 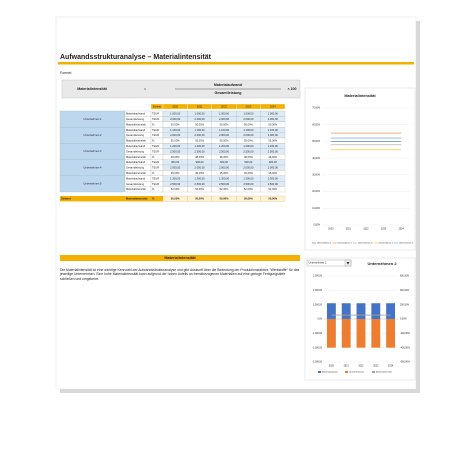 I want to click on formula-eq: =, so click(x=145, y=88).